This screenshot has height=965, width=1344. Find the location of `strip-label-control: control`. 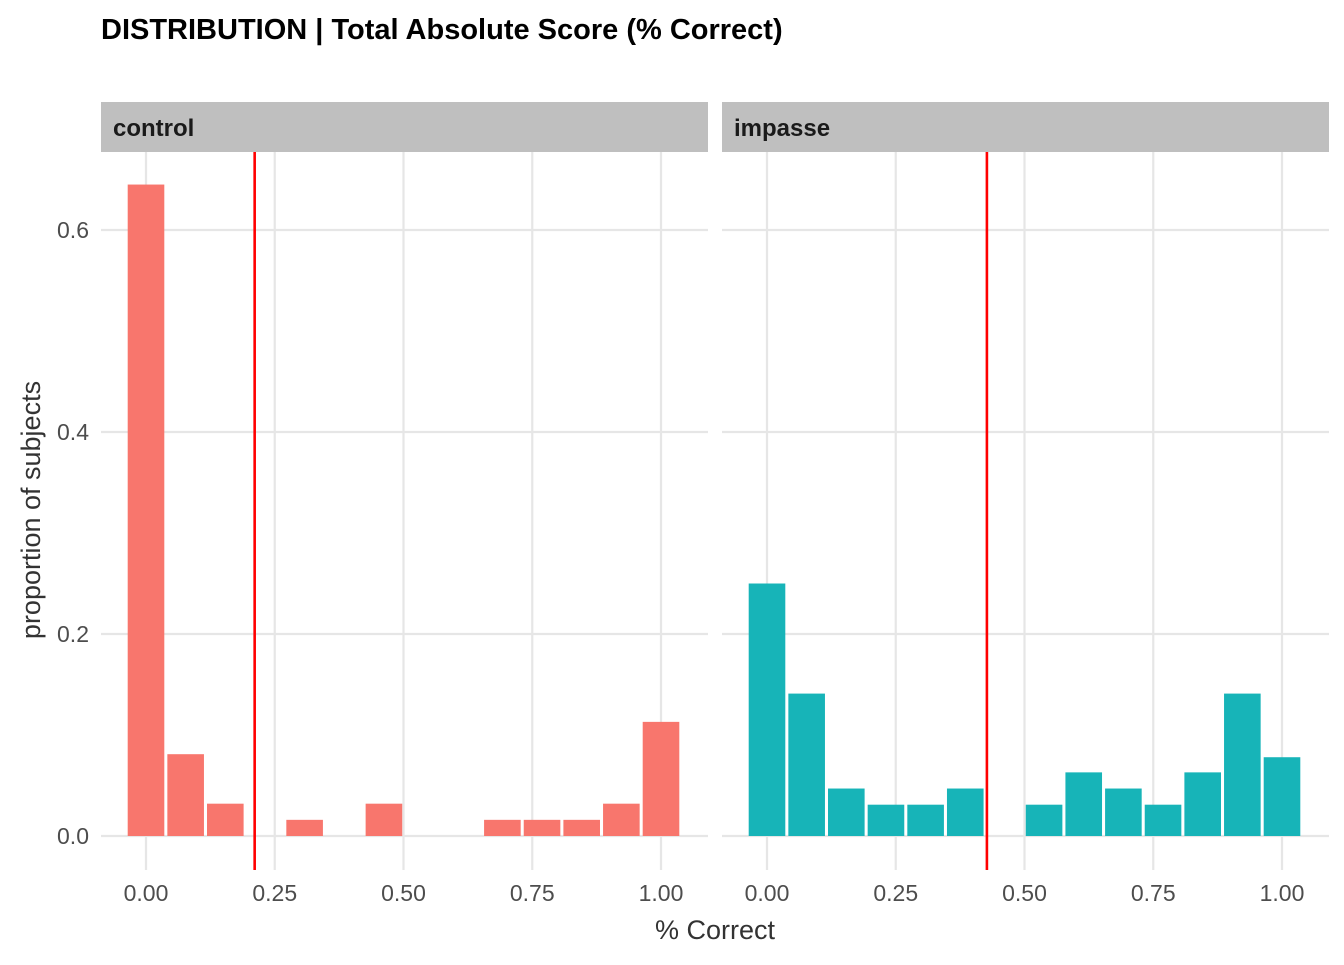

strip-label-control: control is located at coordinates (153, 128).